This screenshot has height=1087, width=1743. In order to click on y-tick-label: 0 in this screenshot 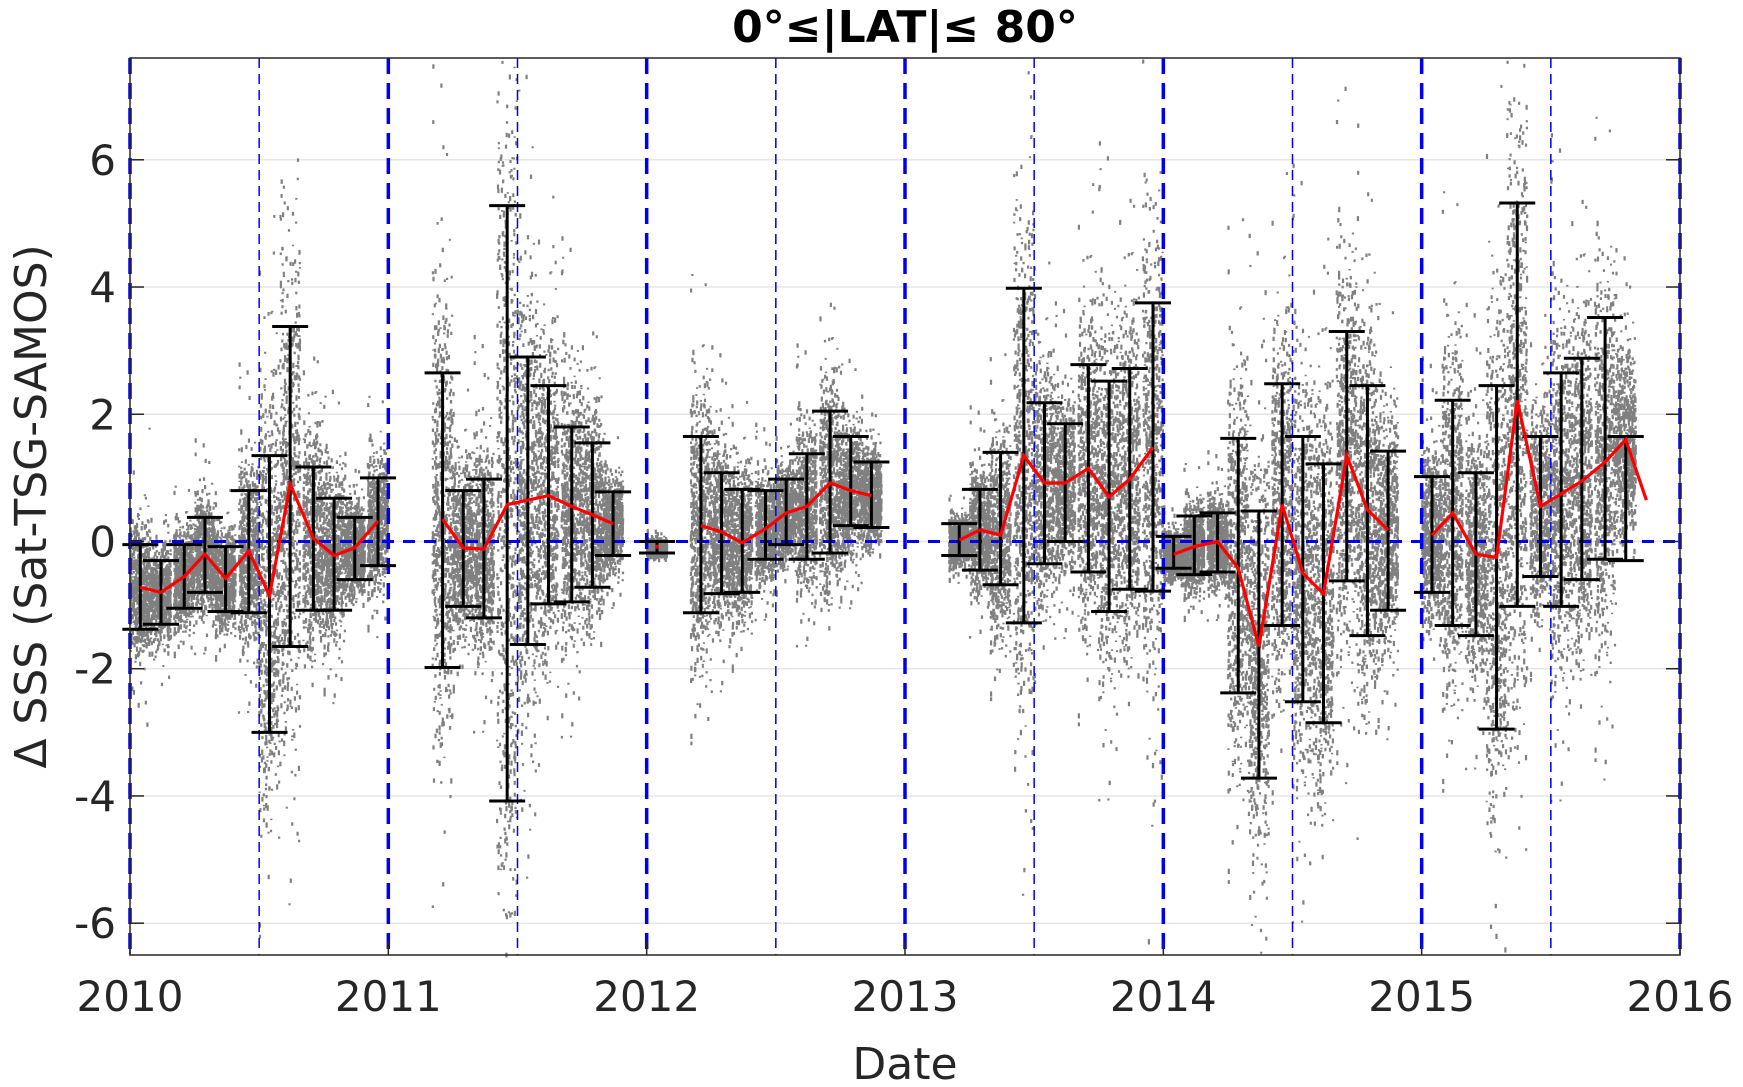, I will do `click(102, 541)`.